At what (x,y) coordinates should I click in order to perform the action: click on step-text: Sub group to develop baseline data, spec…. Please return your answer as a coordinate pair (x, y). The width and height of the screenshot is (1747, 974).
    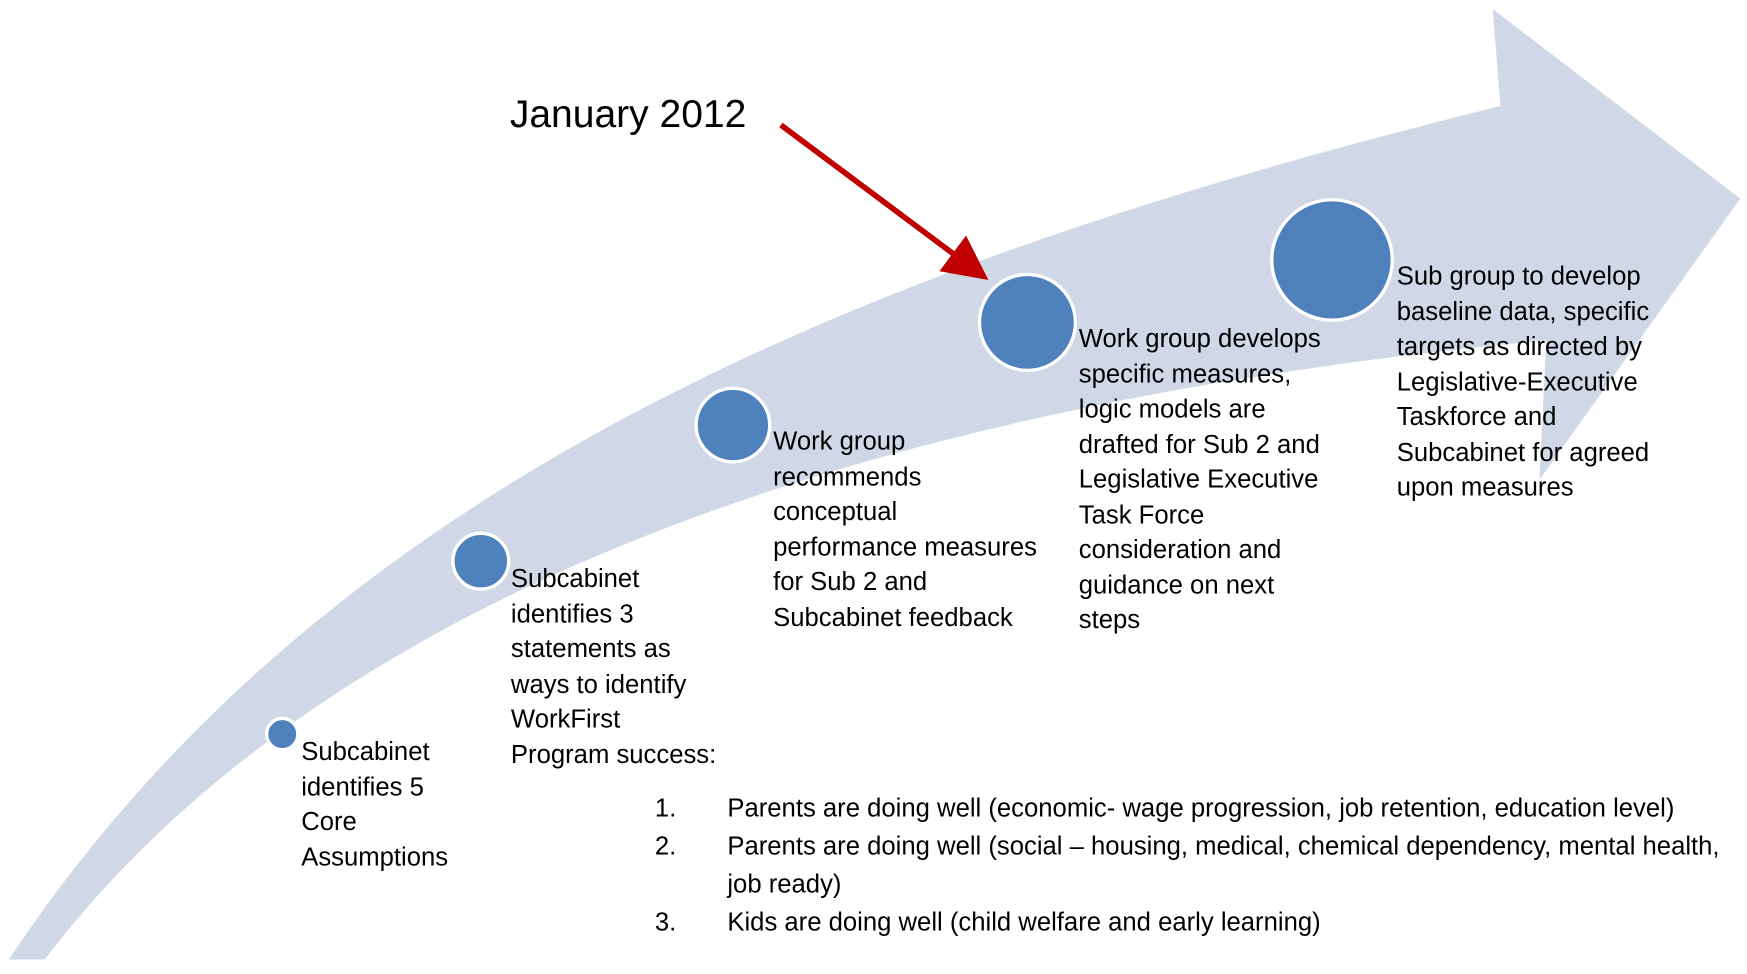
    Looking at the image, I should click on (1523, 381).